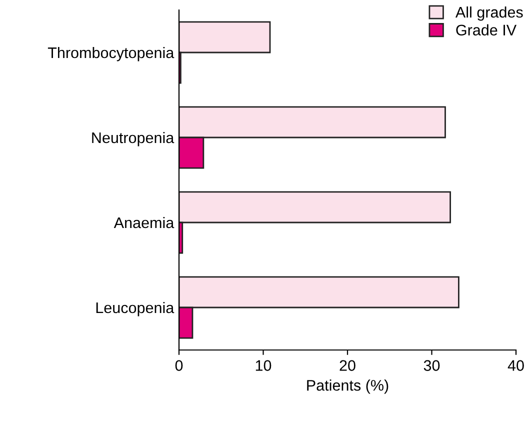 The image size is (531, 440). What do you see at coordinates (347, 387) in the screenshot?
I see `x-axis-title: Patients (%)` at bounding box center [347, 387].